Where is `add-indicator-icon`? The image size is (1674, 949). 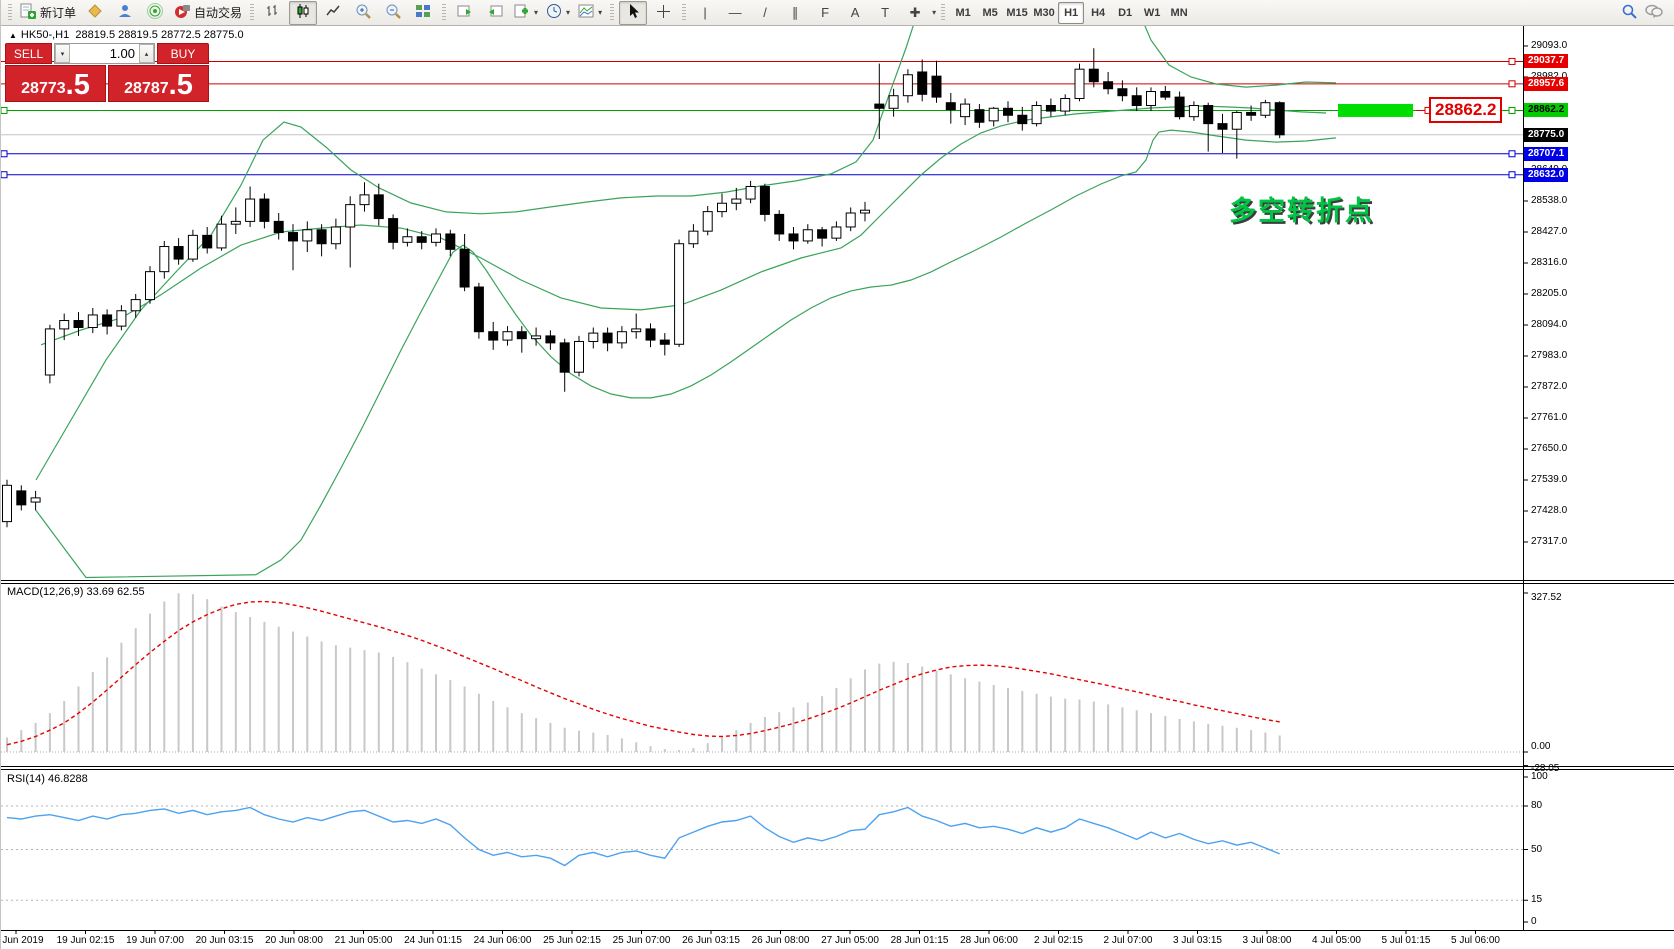 add-indicator-icon is located at coordinates (522, 12).